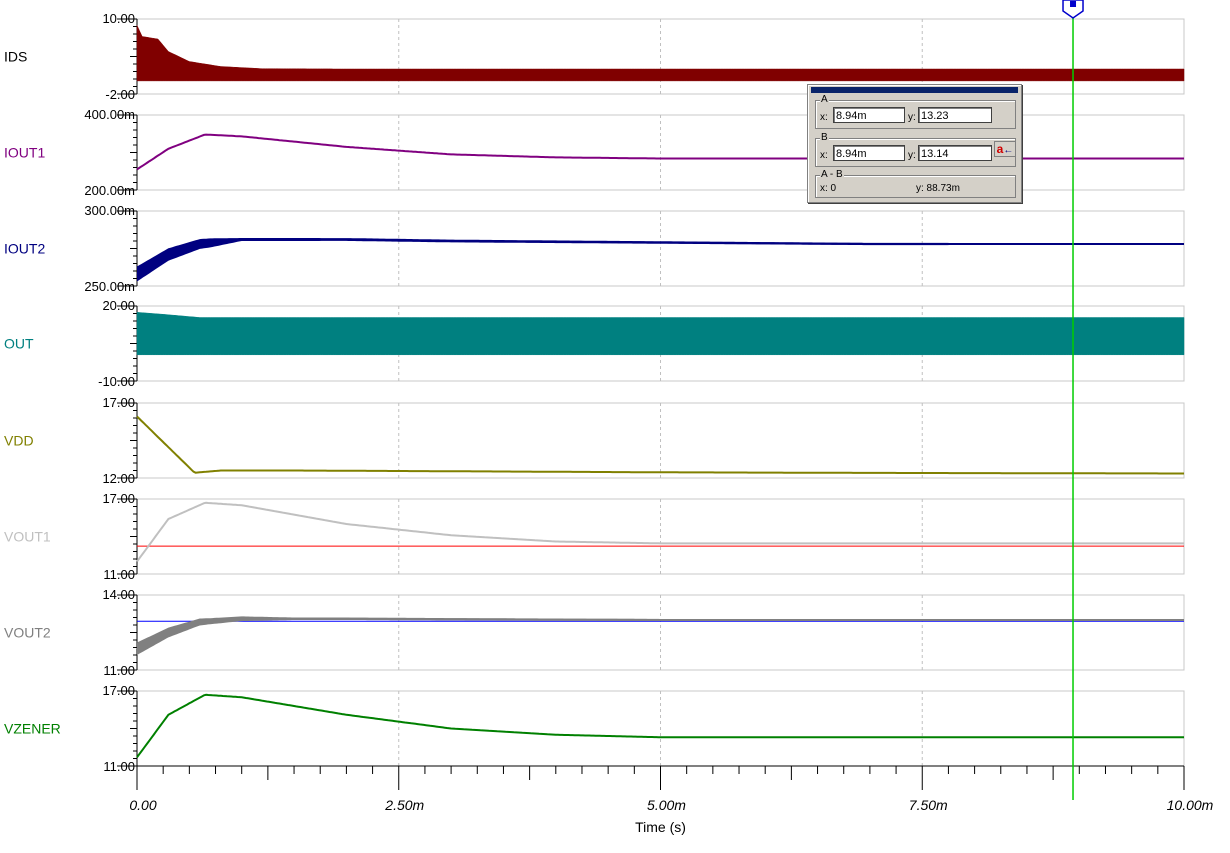  I want to click on series-label-out: OUT, so click(19, 344).